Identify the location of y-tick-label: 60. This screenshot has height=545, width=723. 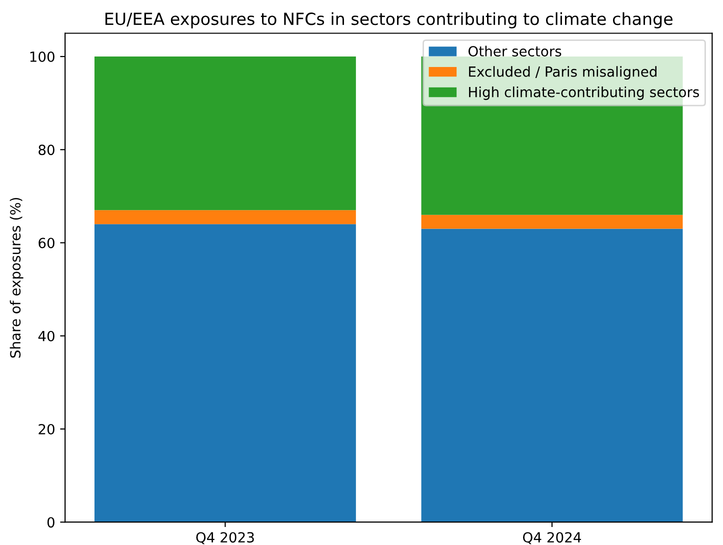
(46, 243).